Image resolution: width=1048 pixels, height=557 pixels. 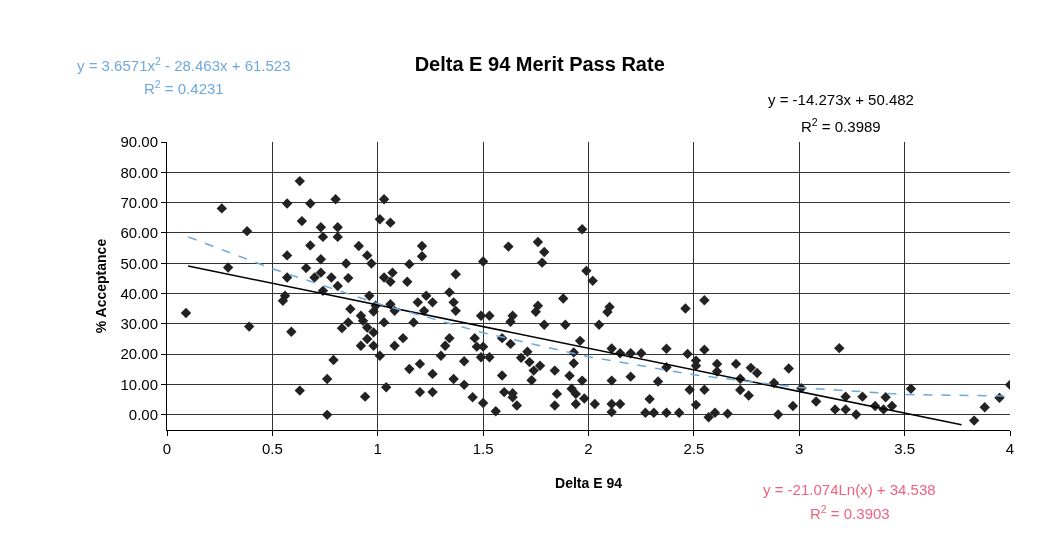 I want to click on x-tick-label: 0.5, so click(x=272, y=448).